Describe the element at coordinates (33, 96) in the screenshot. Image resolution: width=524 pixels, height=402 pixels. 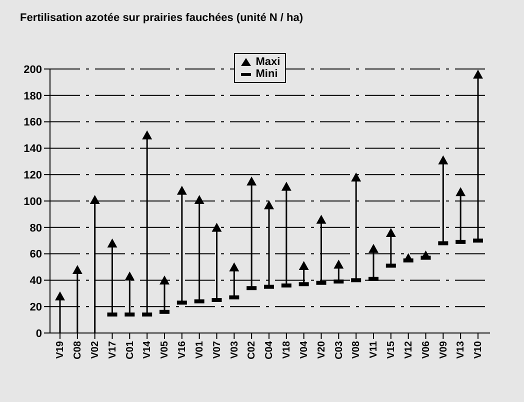
I see `y-tick-label: 180` at that location.